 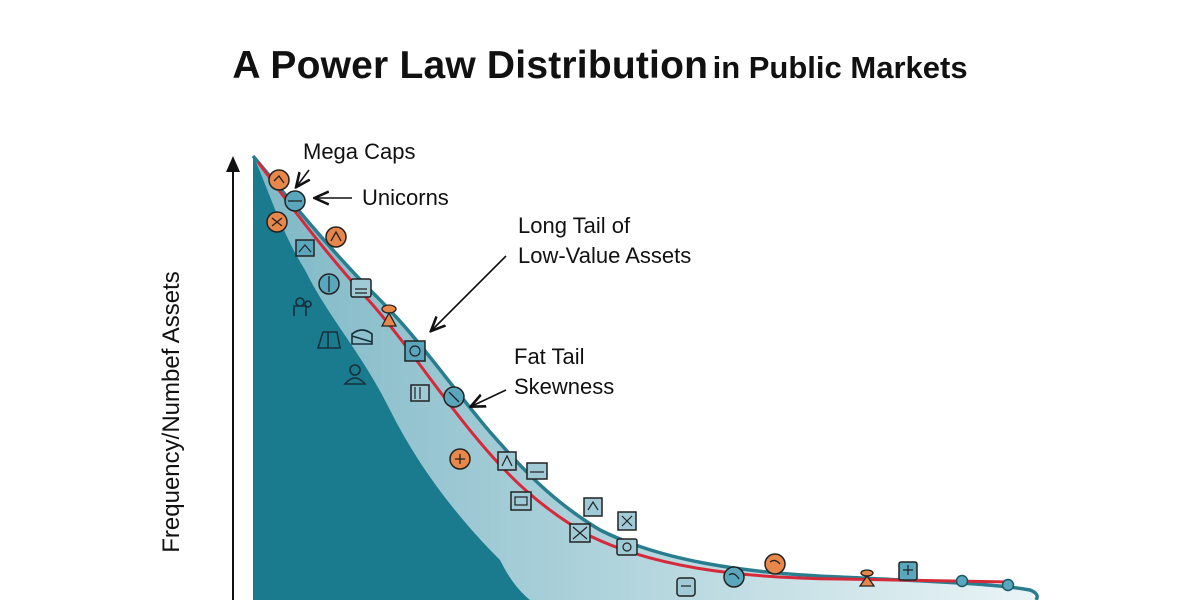 What do you see at coordinates (574, 225) in the screenshot?
I see `annotation-long-tail-line1: Long Tail of` at bounding box center [574, 225].